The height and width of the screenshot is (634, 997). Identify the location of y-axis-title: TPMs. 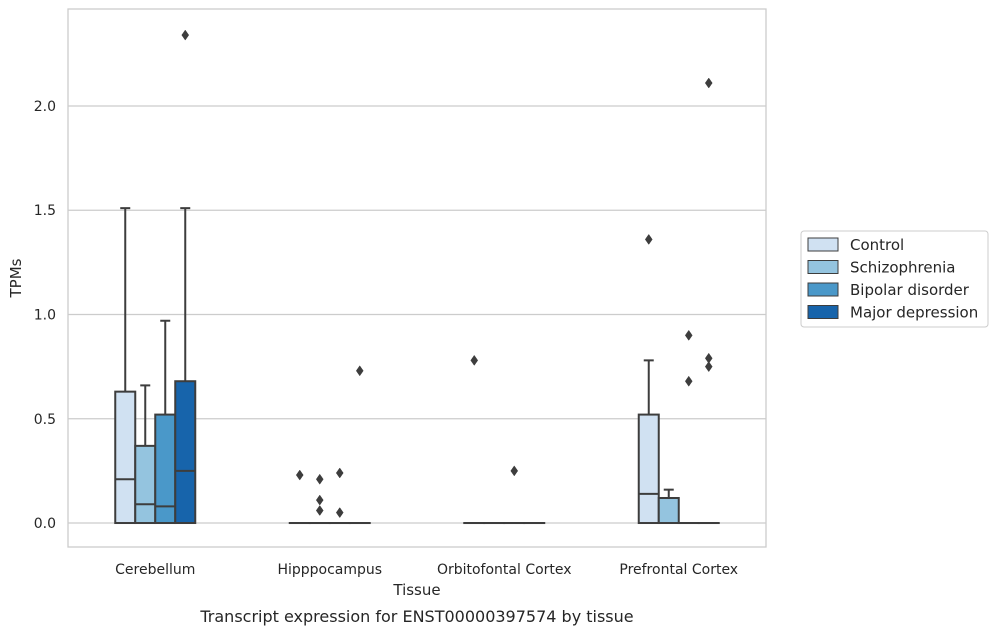
(16, 278).